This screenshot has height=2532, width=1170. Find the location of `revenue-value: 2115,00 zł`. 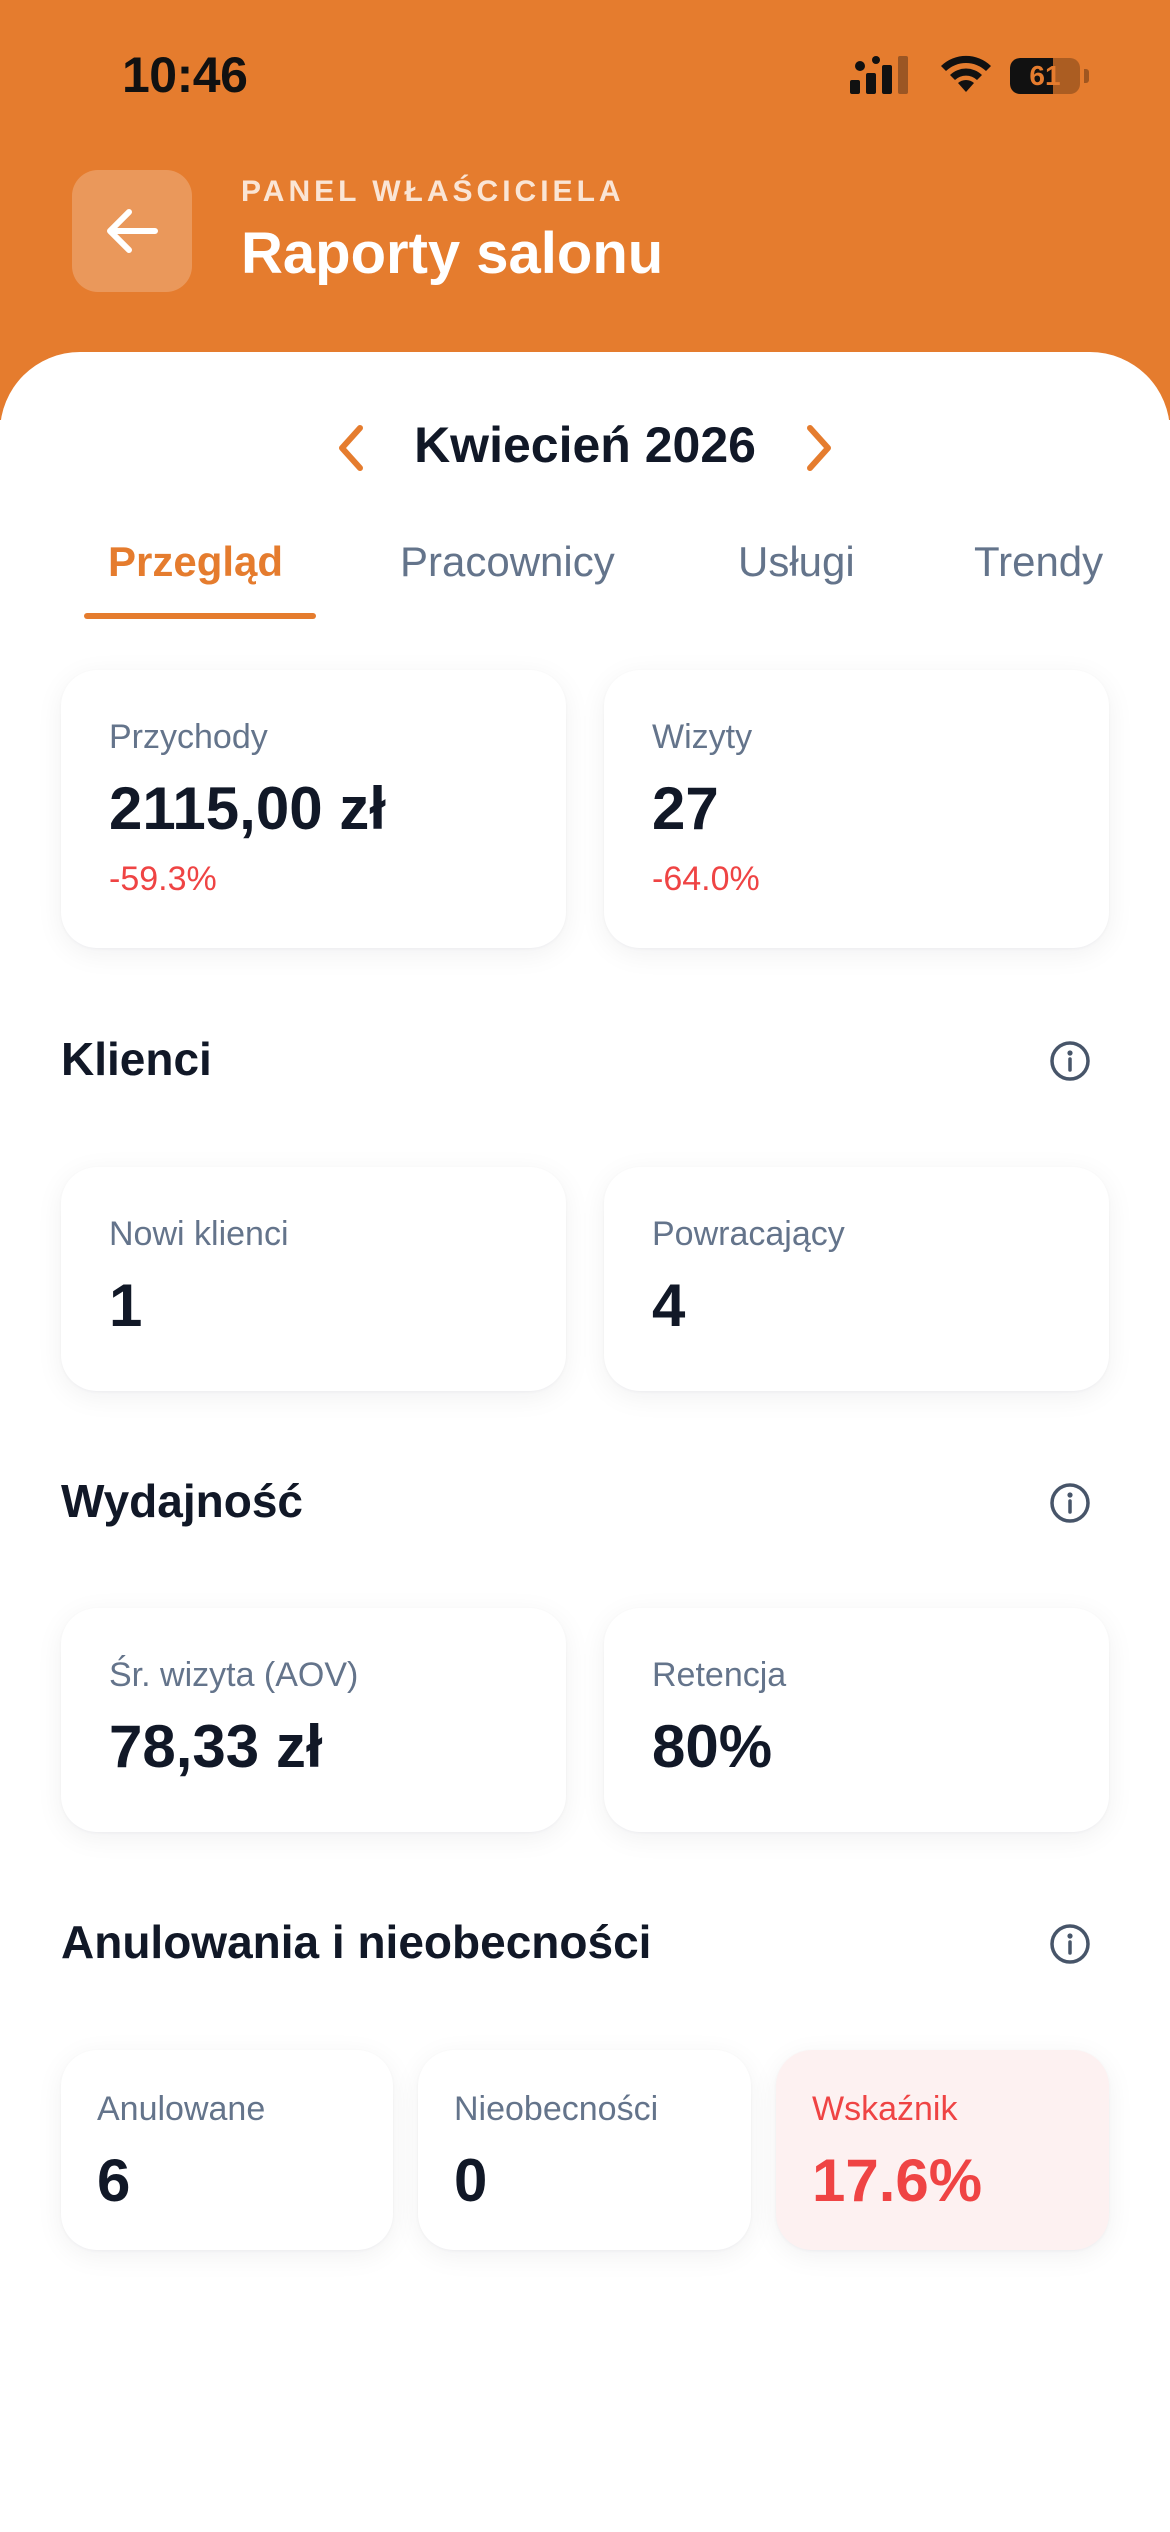

revenue-value: 2115,00 zł is located at coordinates (247, 808).